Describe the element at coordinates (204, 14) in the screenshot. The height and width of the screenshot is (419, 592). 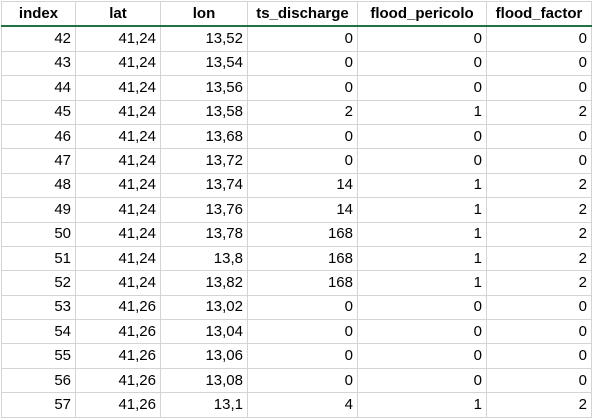
I see `header-cell-lon: lon` at that location.